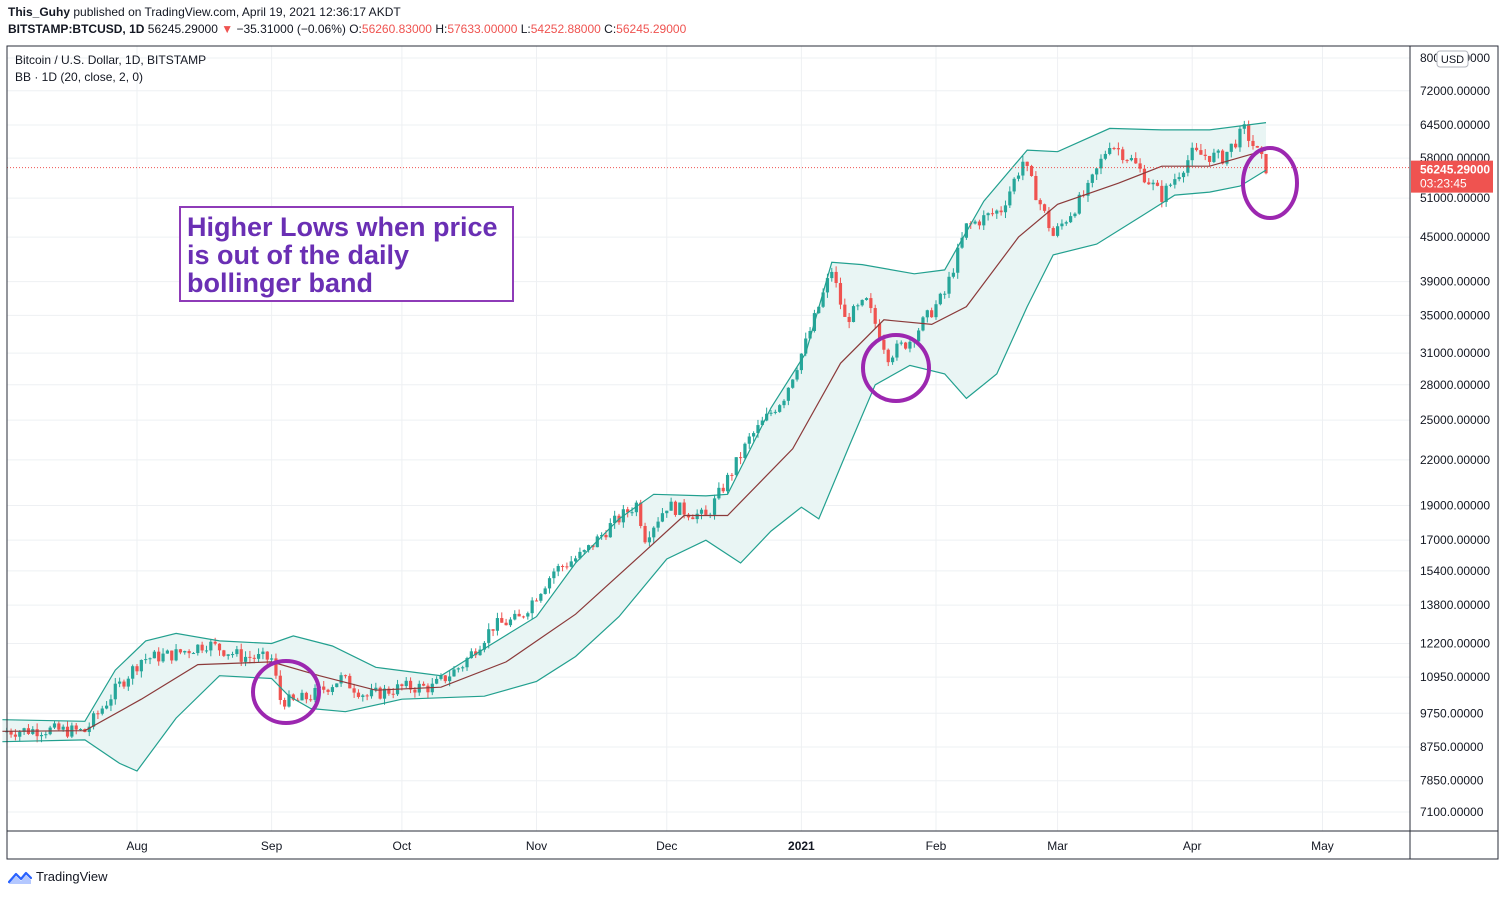 The width and height of the screenshot is (1505, 897). I want to click on tradingview-logo-icon, so click(20, 877).